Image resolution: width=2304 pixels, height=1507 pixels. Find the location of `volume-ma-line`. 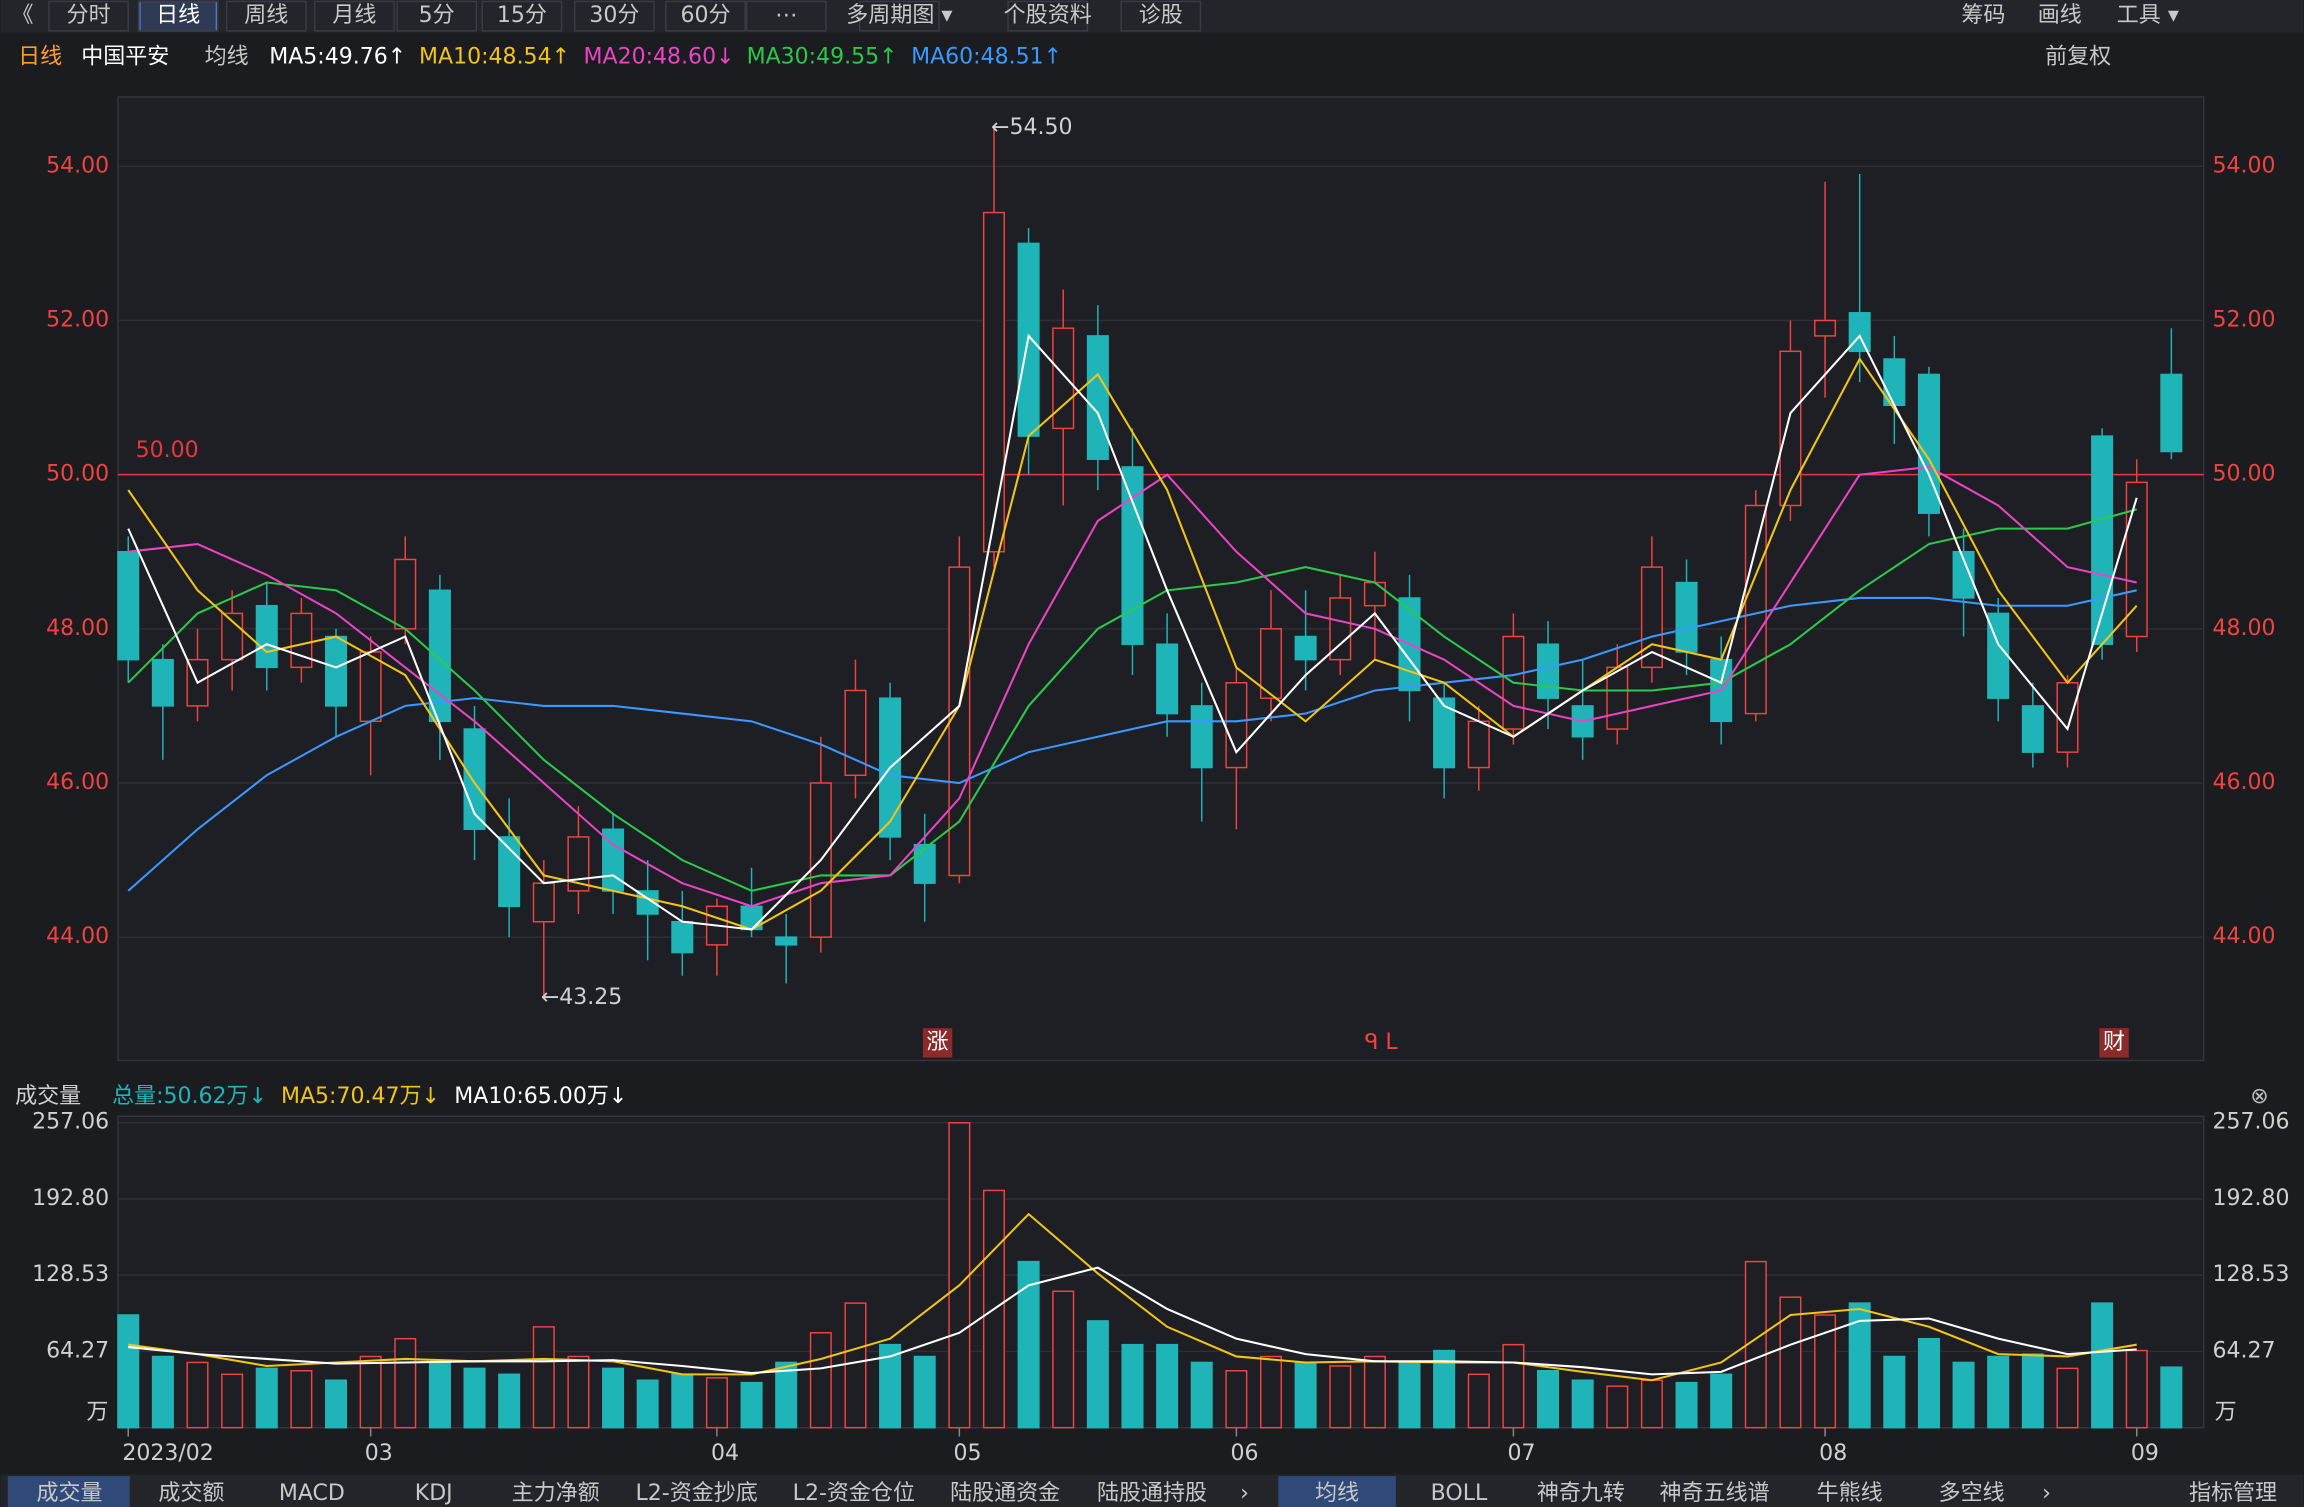

volume-ma-line is located at coordinates (1132, 1321).